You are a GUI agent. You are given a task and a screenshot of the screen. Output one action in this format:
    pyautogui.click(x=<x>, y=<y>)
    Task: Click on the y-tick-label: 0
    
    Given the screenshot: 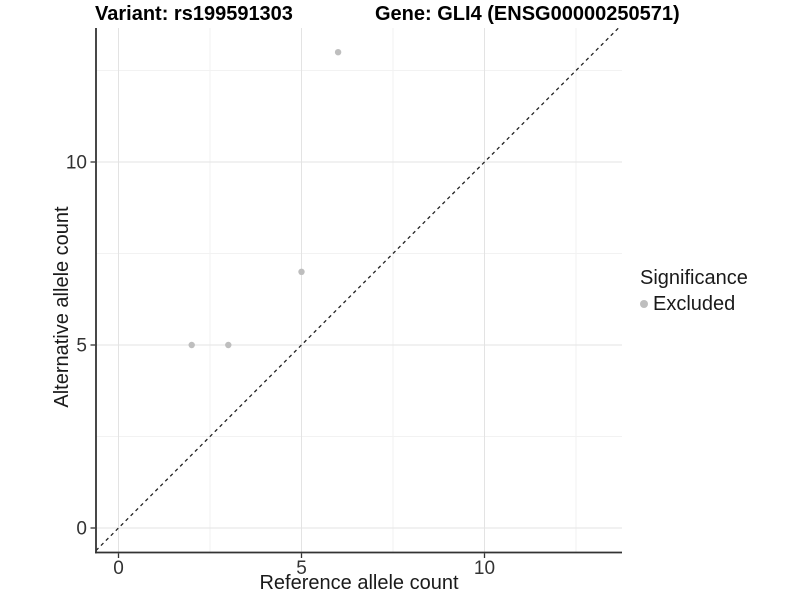 What is the action you would take?
    pyautogui.click(x=81, y=529)
    